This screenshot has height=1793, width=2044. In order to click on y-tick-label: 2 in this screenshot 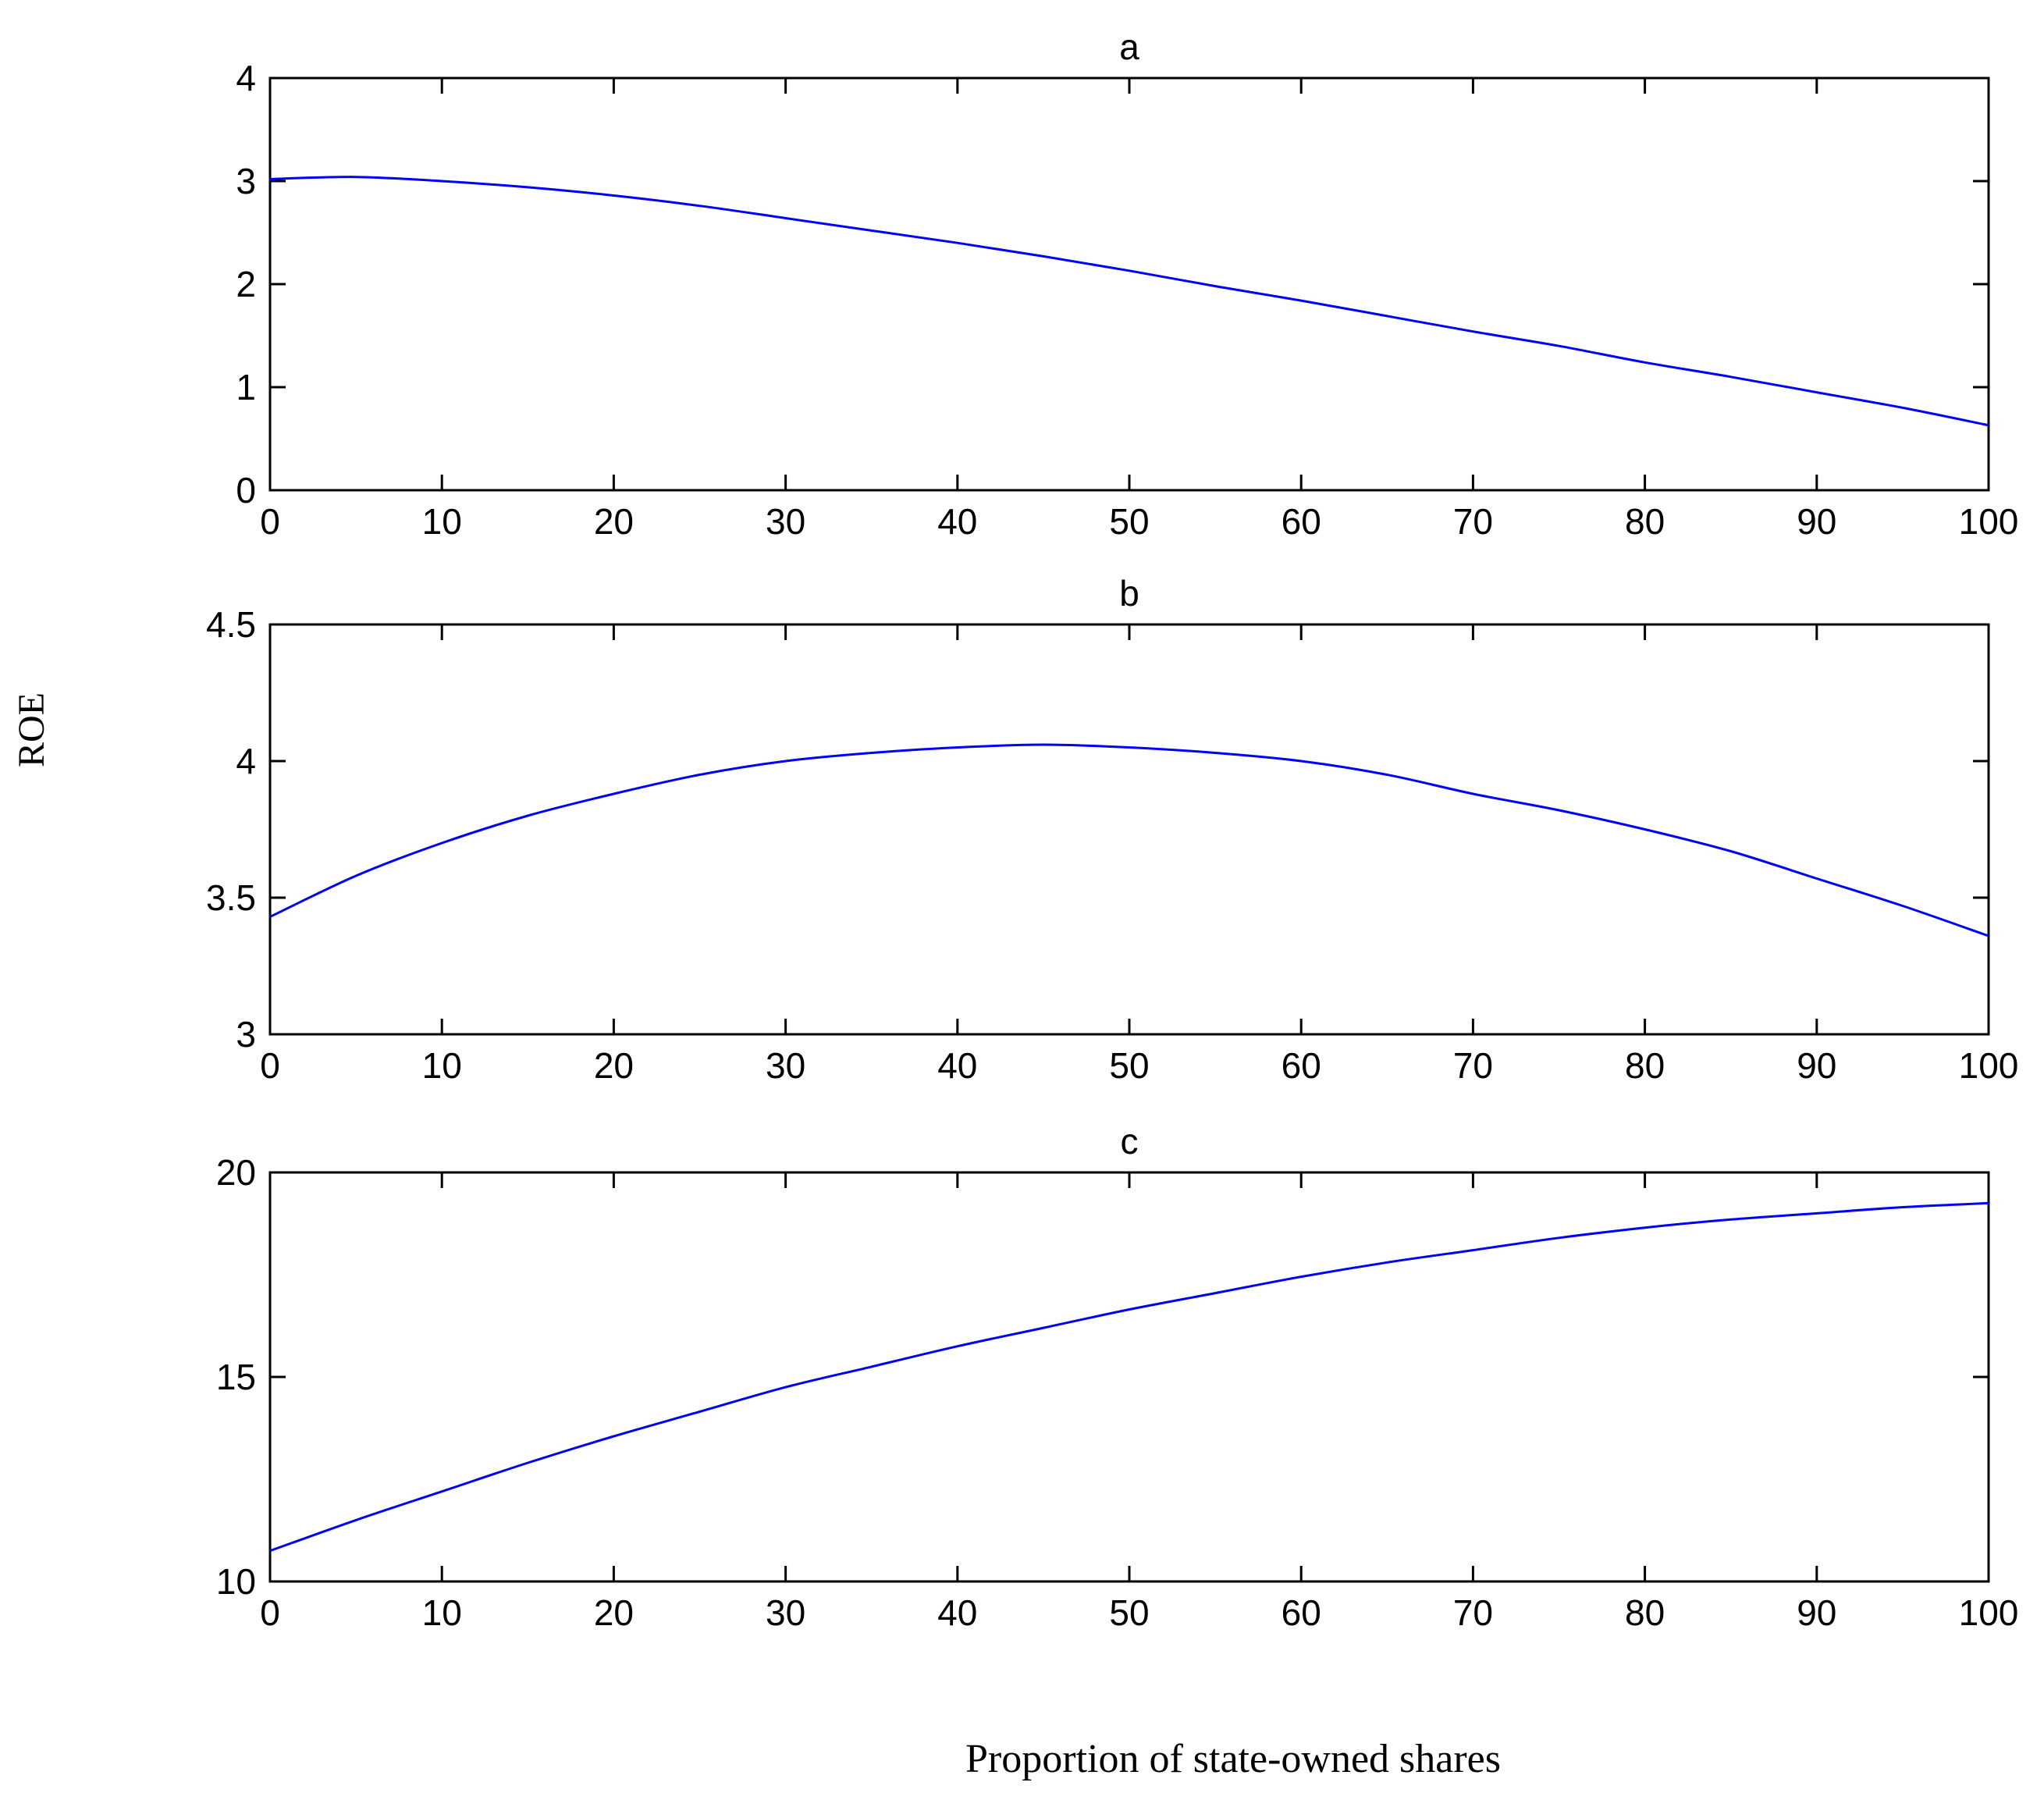, I will do `click(246, 284)`.